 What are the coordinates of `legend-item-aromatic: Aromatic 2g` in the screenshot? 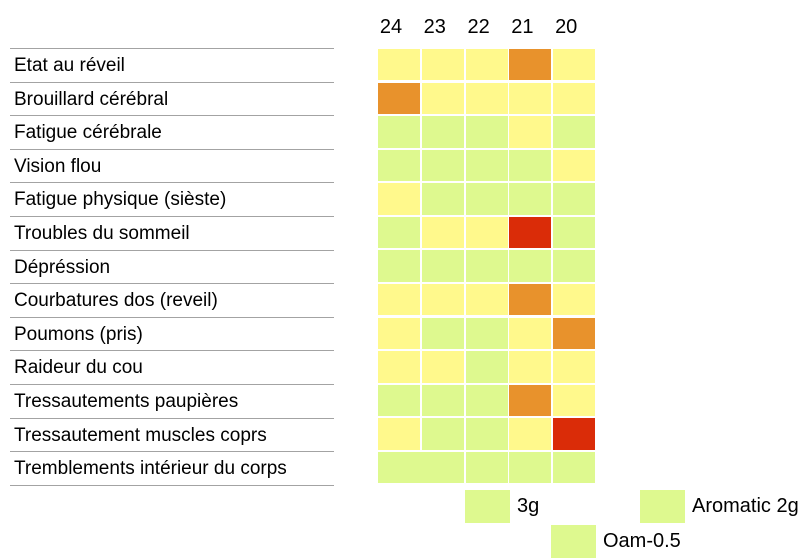 It's located at (719, 506).